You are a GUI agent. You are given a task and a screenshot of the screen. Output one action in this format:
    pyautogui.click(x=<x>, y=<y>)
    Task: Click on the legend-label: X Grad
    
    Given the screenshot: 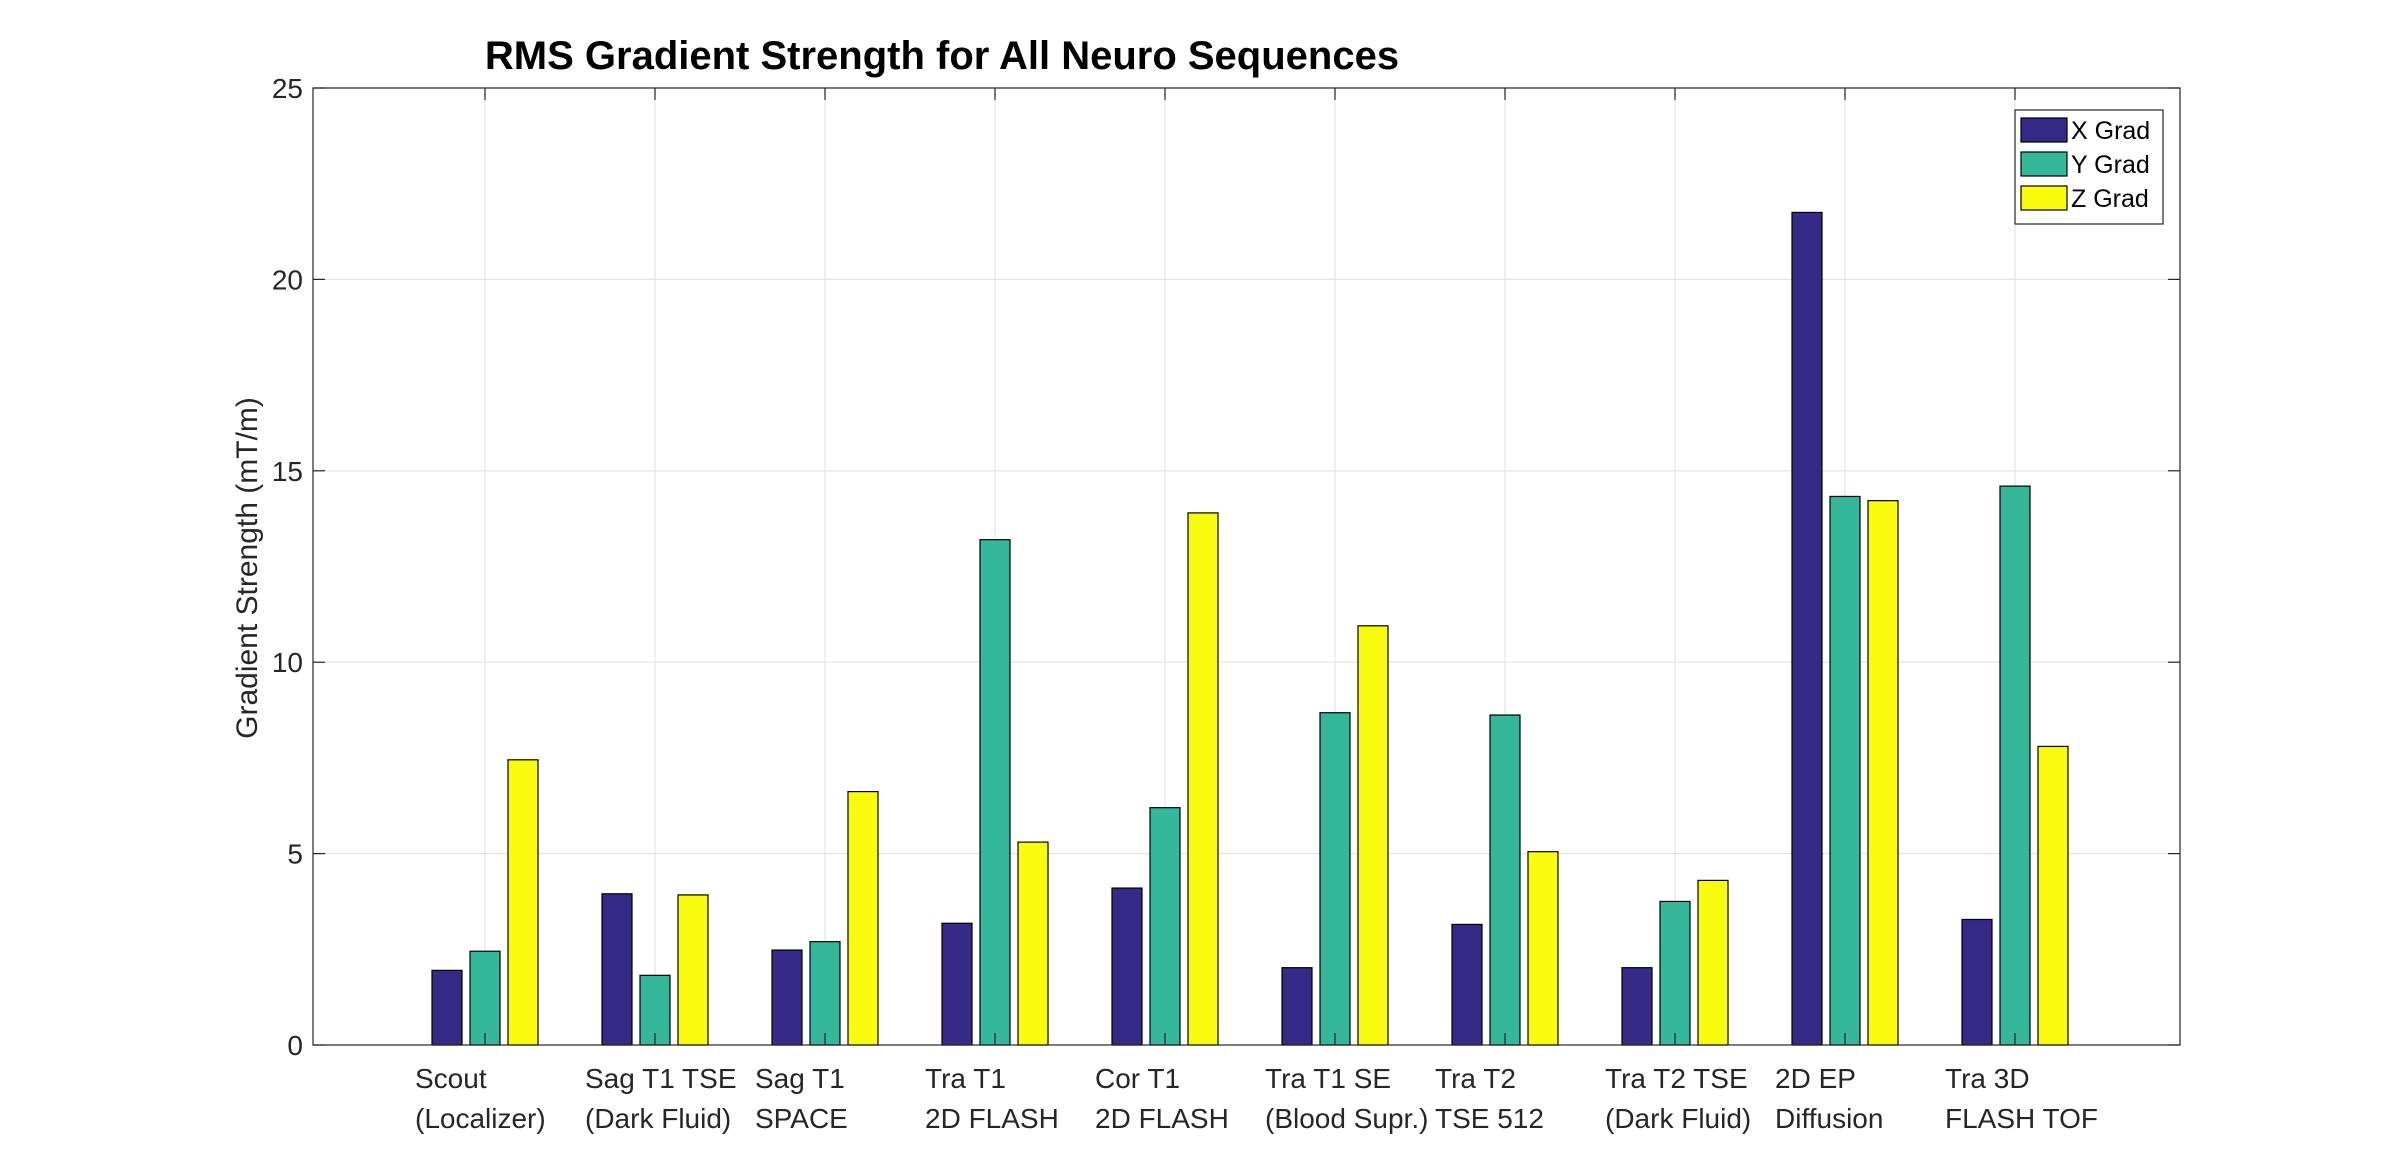 What is the action you would take?
    pyautogui.click(x=2110, y=131)
    